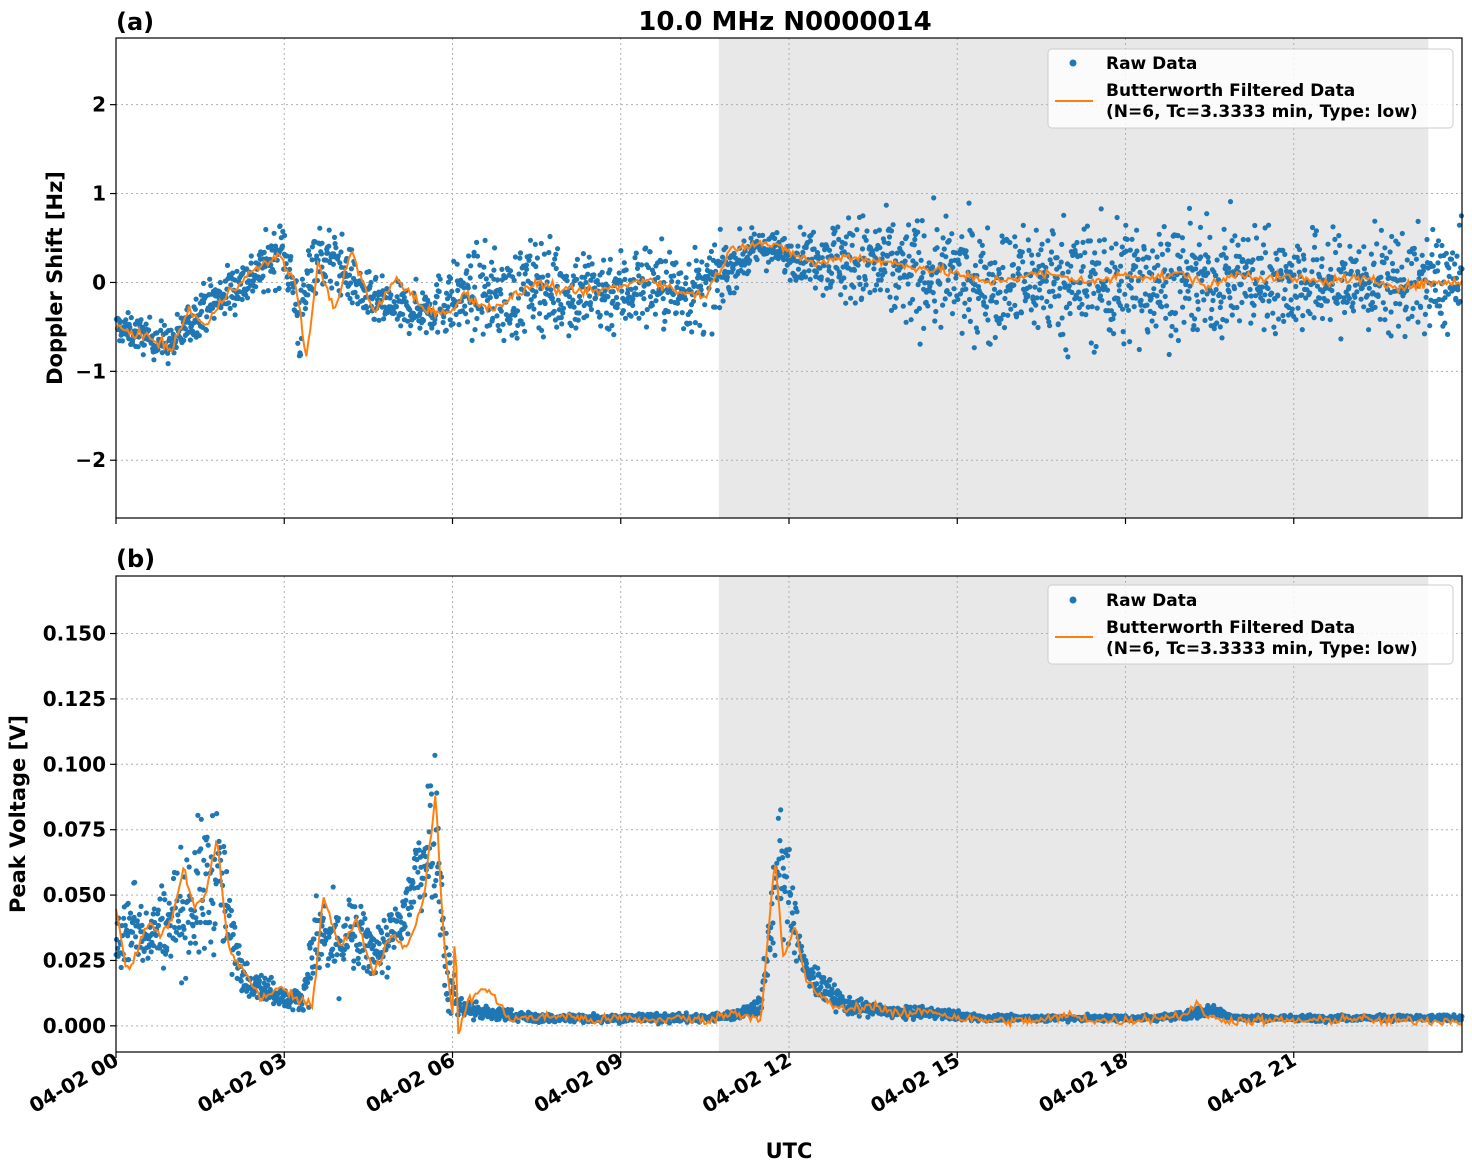 This screenshot has height=1172, width=1472. I want to click on panel-a-filtered-data, so click(789, 298).